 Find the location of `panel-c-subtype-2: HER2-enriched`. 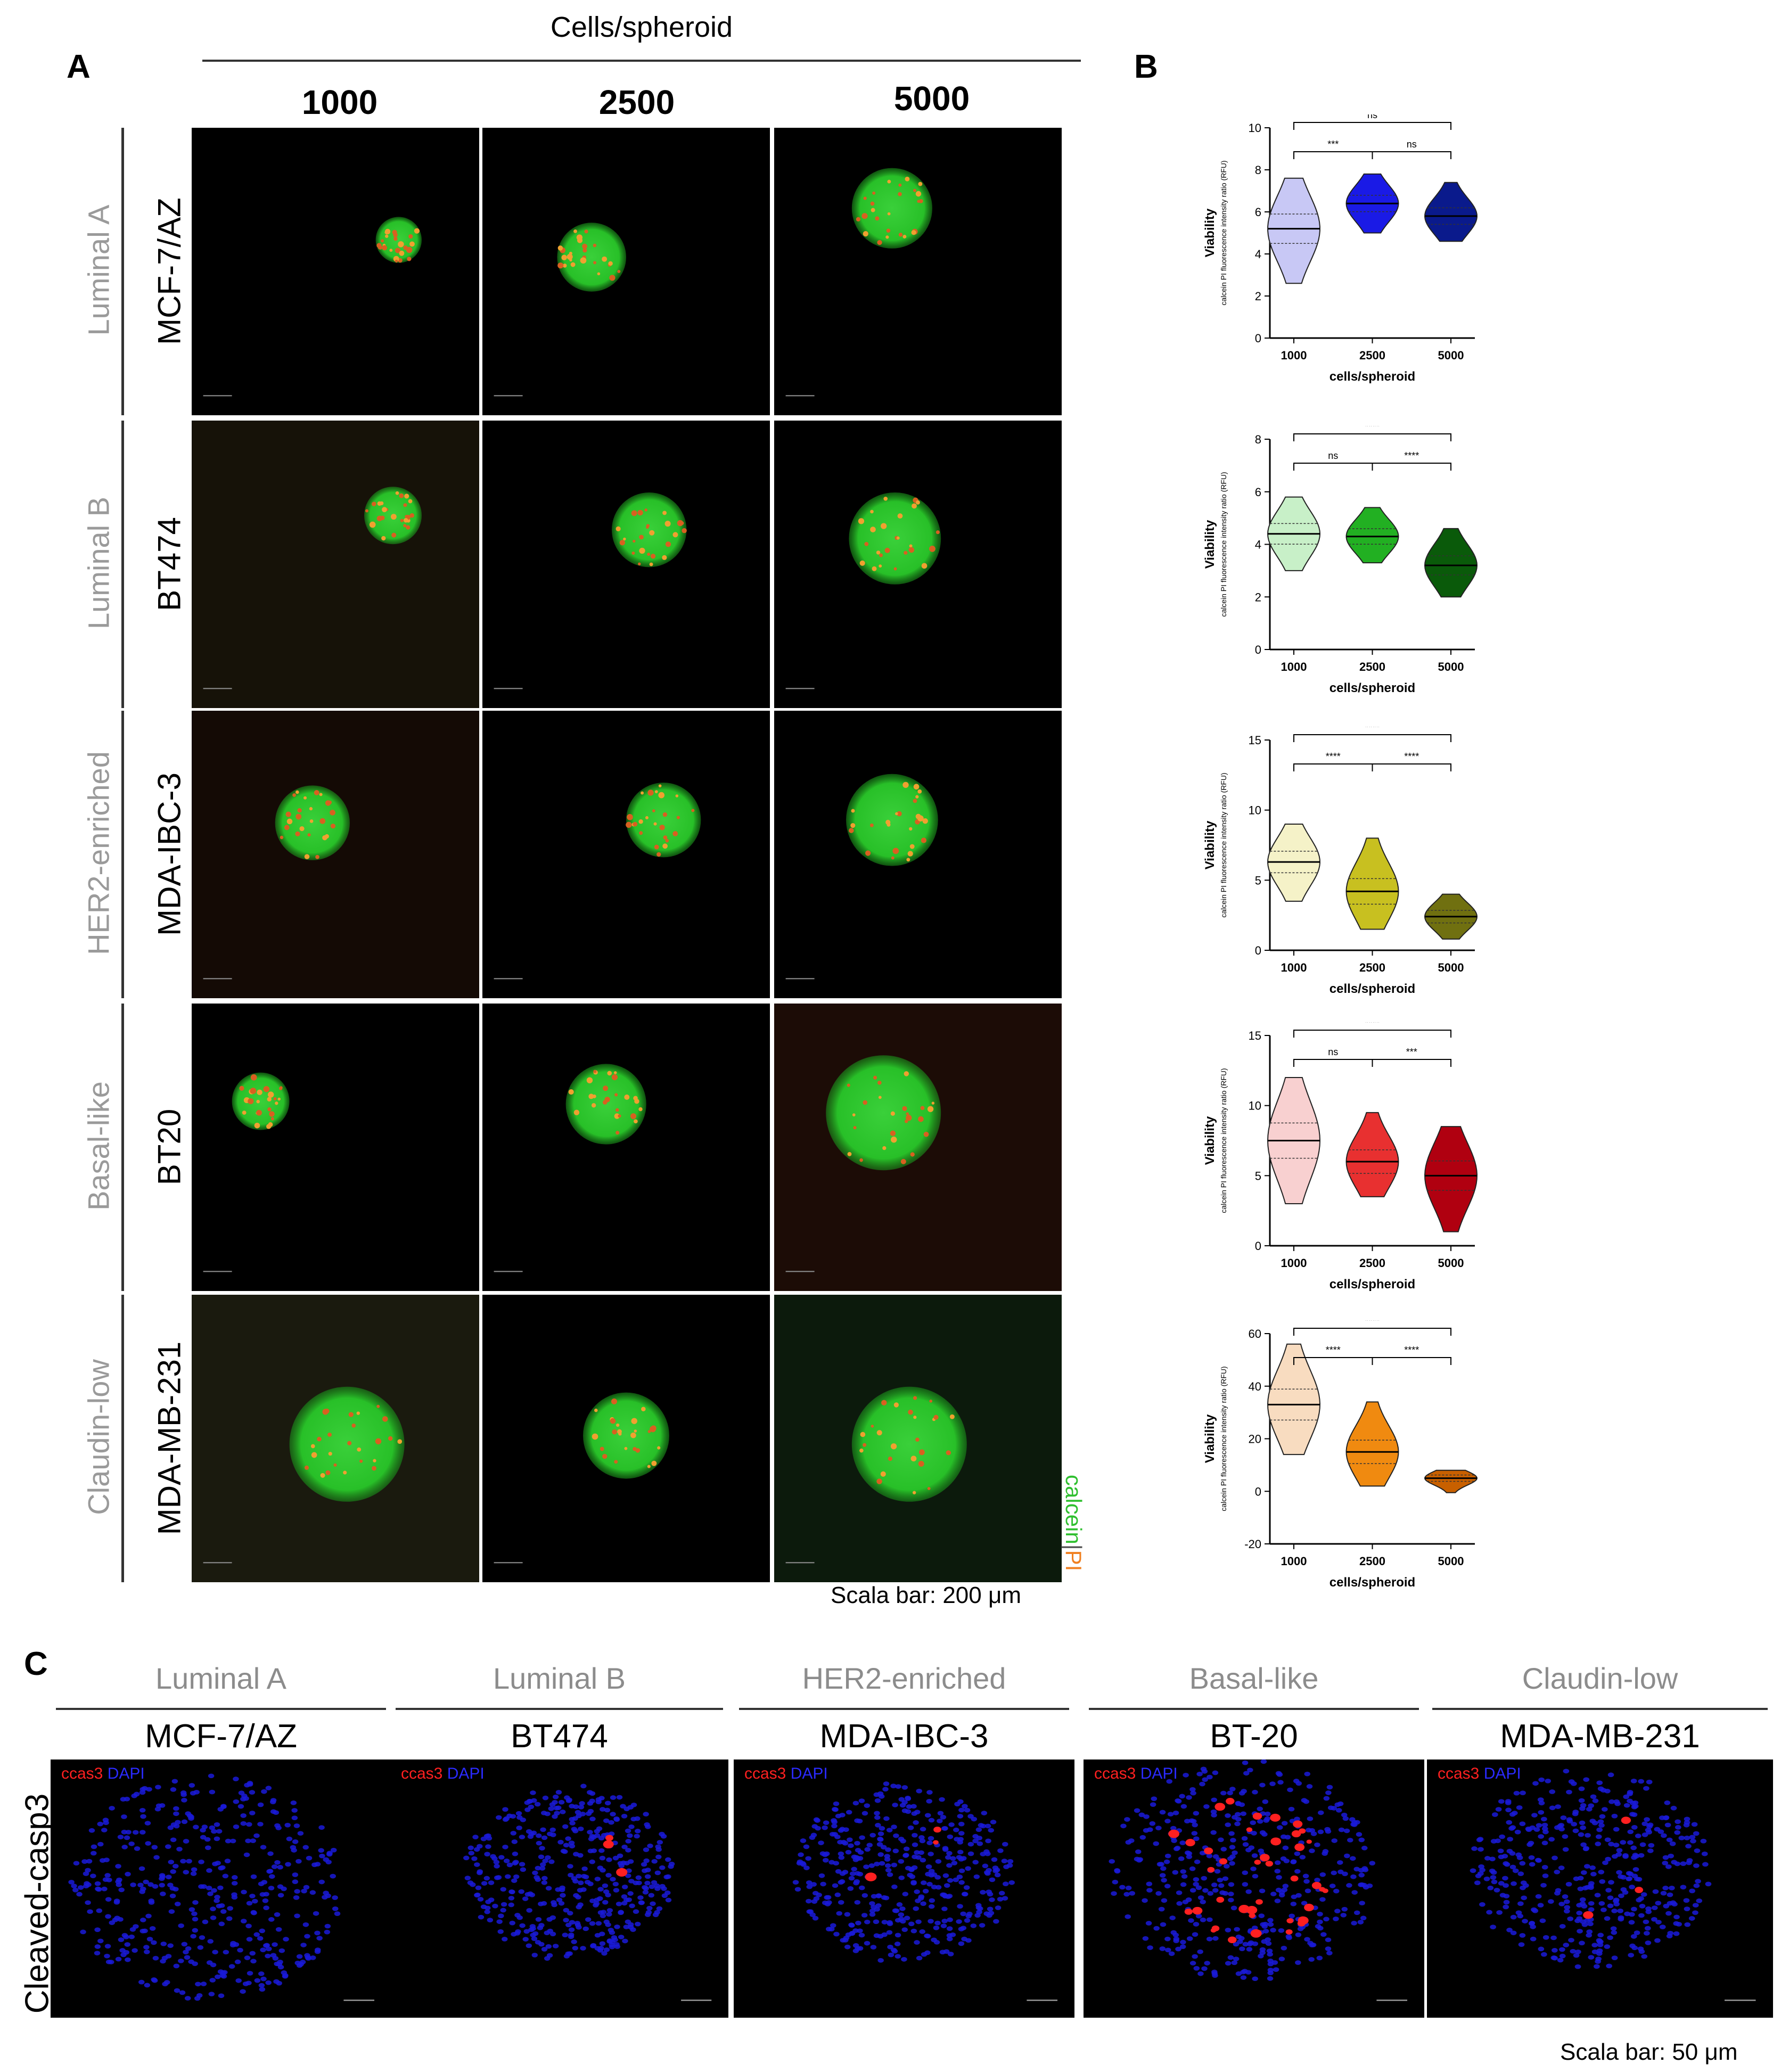

panel-c-subtype-2: HER2-enriched is located at coordinates (904, 1678).